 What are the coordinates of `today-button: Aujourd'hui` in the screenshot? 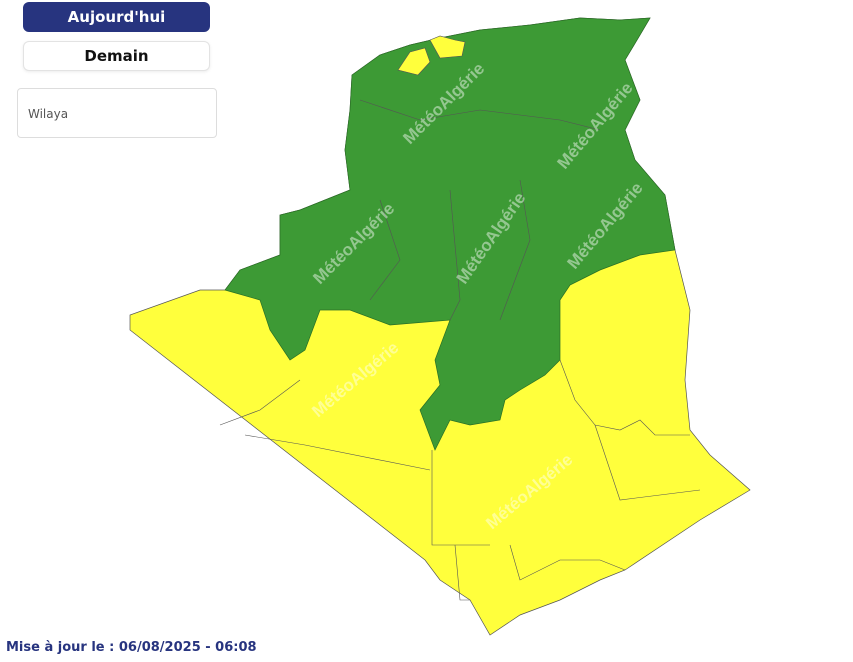 It's located at (116, 17).